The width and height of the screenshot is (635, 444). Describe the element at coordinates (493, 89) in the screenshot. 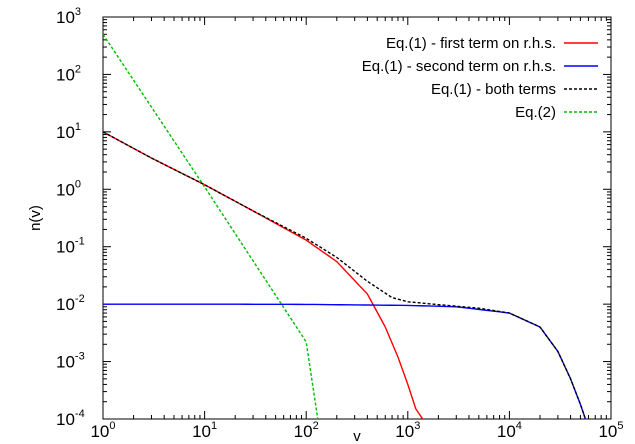

I see `legend-label: Eq.(1) - both terms` at that location.